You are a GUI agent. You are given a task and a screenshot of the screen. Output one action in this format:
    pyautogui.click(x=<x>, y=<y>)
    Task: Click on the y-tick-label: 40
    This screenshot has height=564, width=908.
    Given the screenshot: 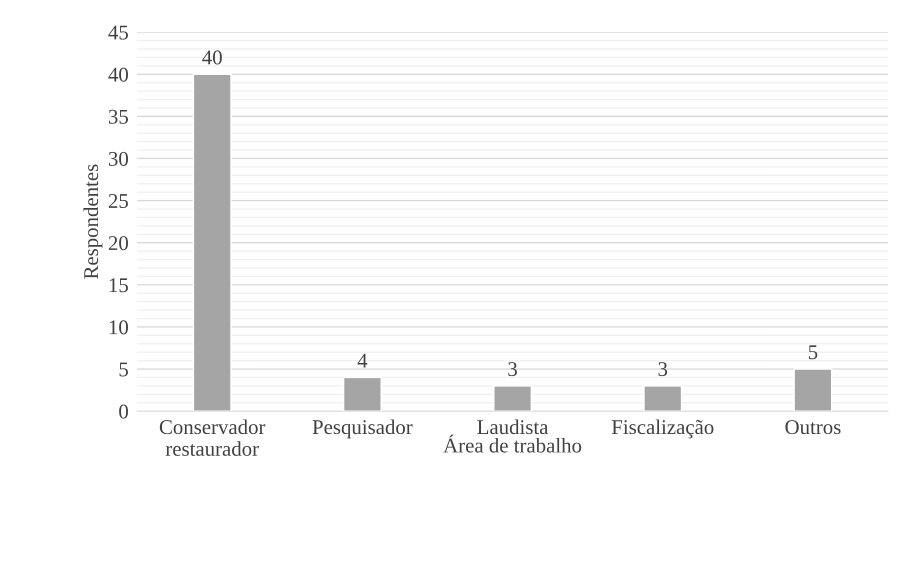 What is the action you would take?
    pyautogui.click(x=118, y=75)
    